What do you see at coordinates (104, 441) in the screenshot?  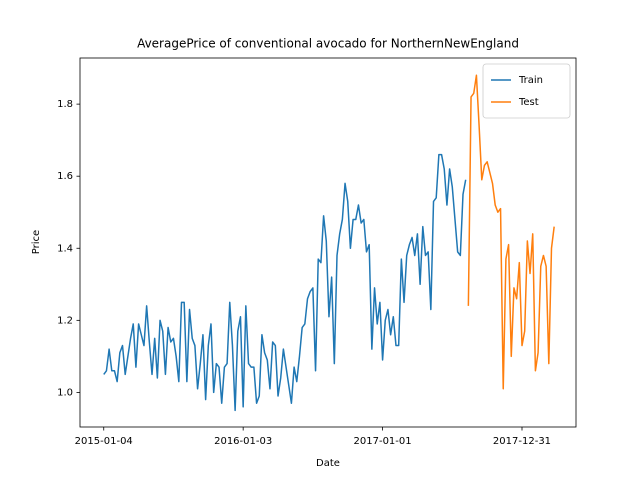 I see `x-tick-label: 2015-01-04` at bounding box center [104, 441].